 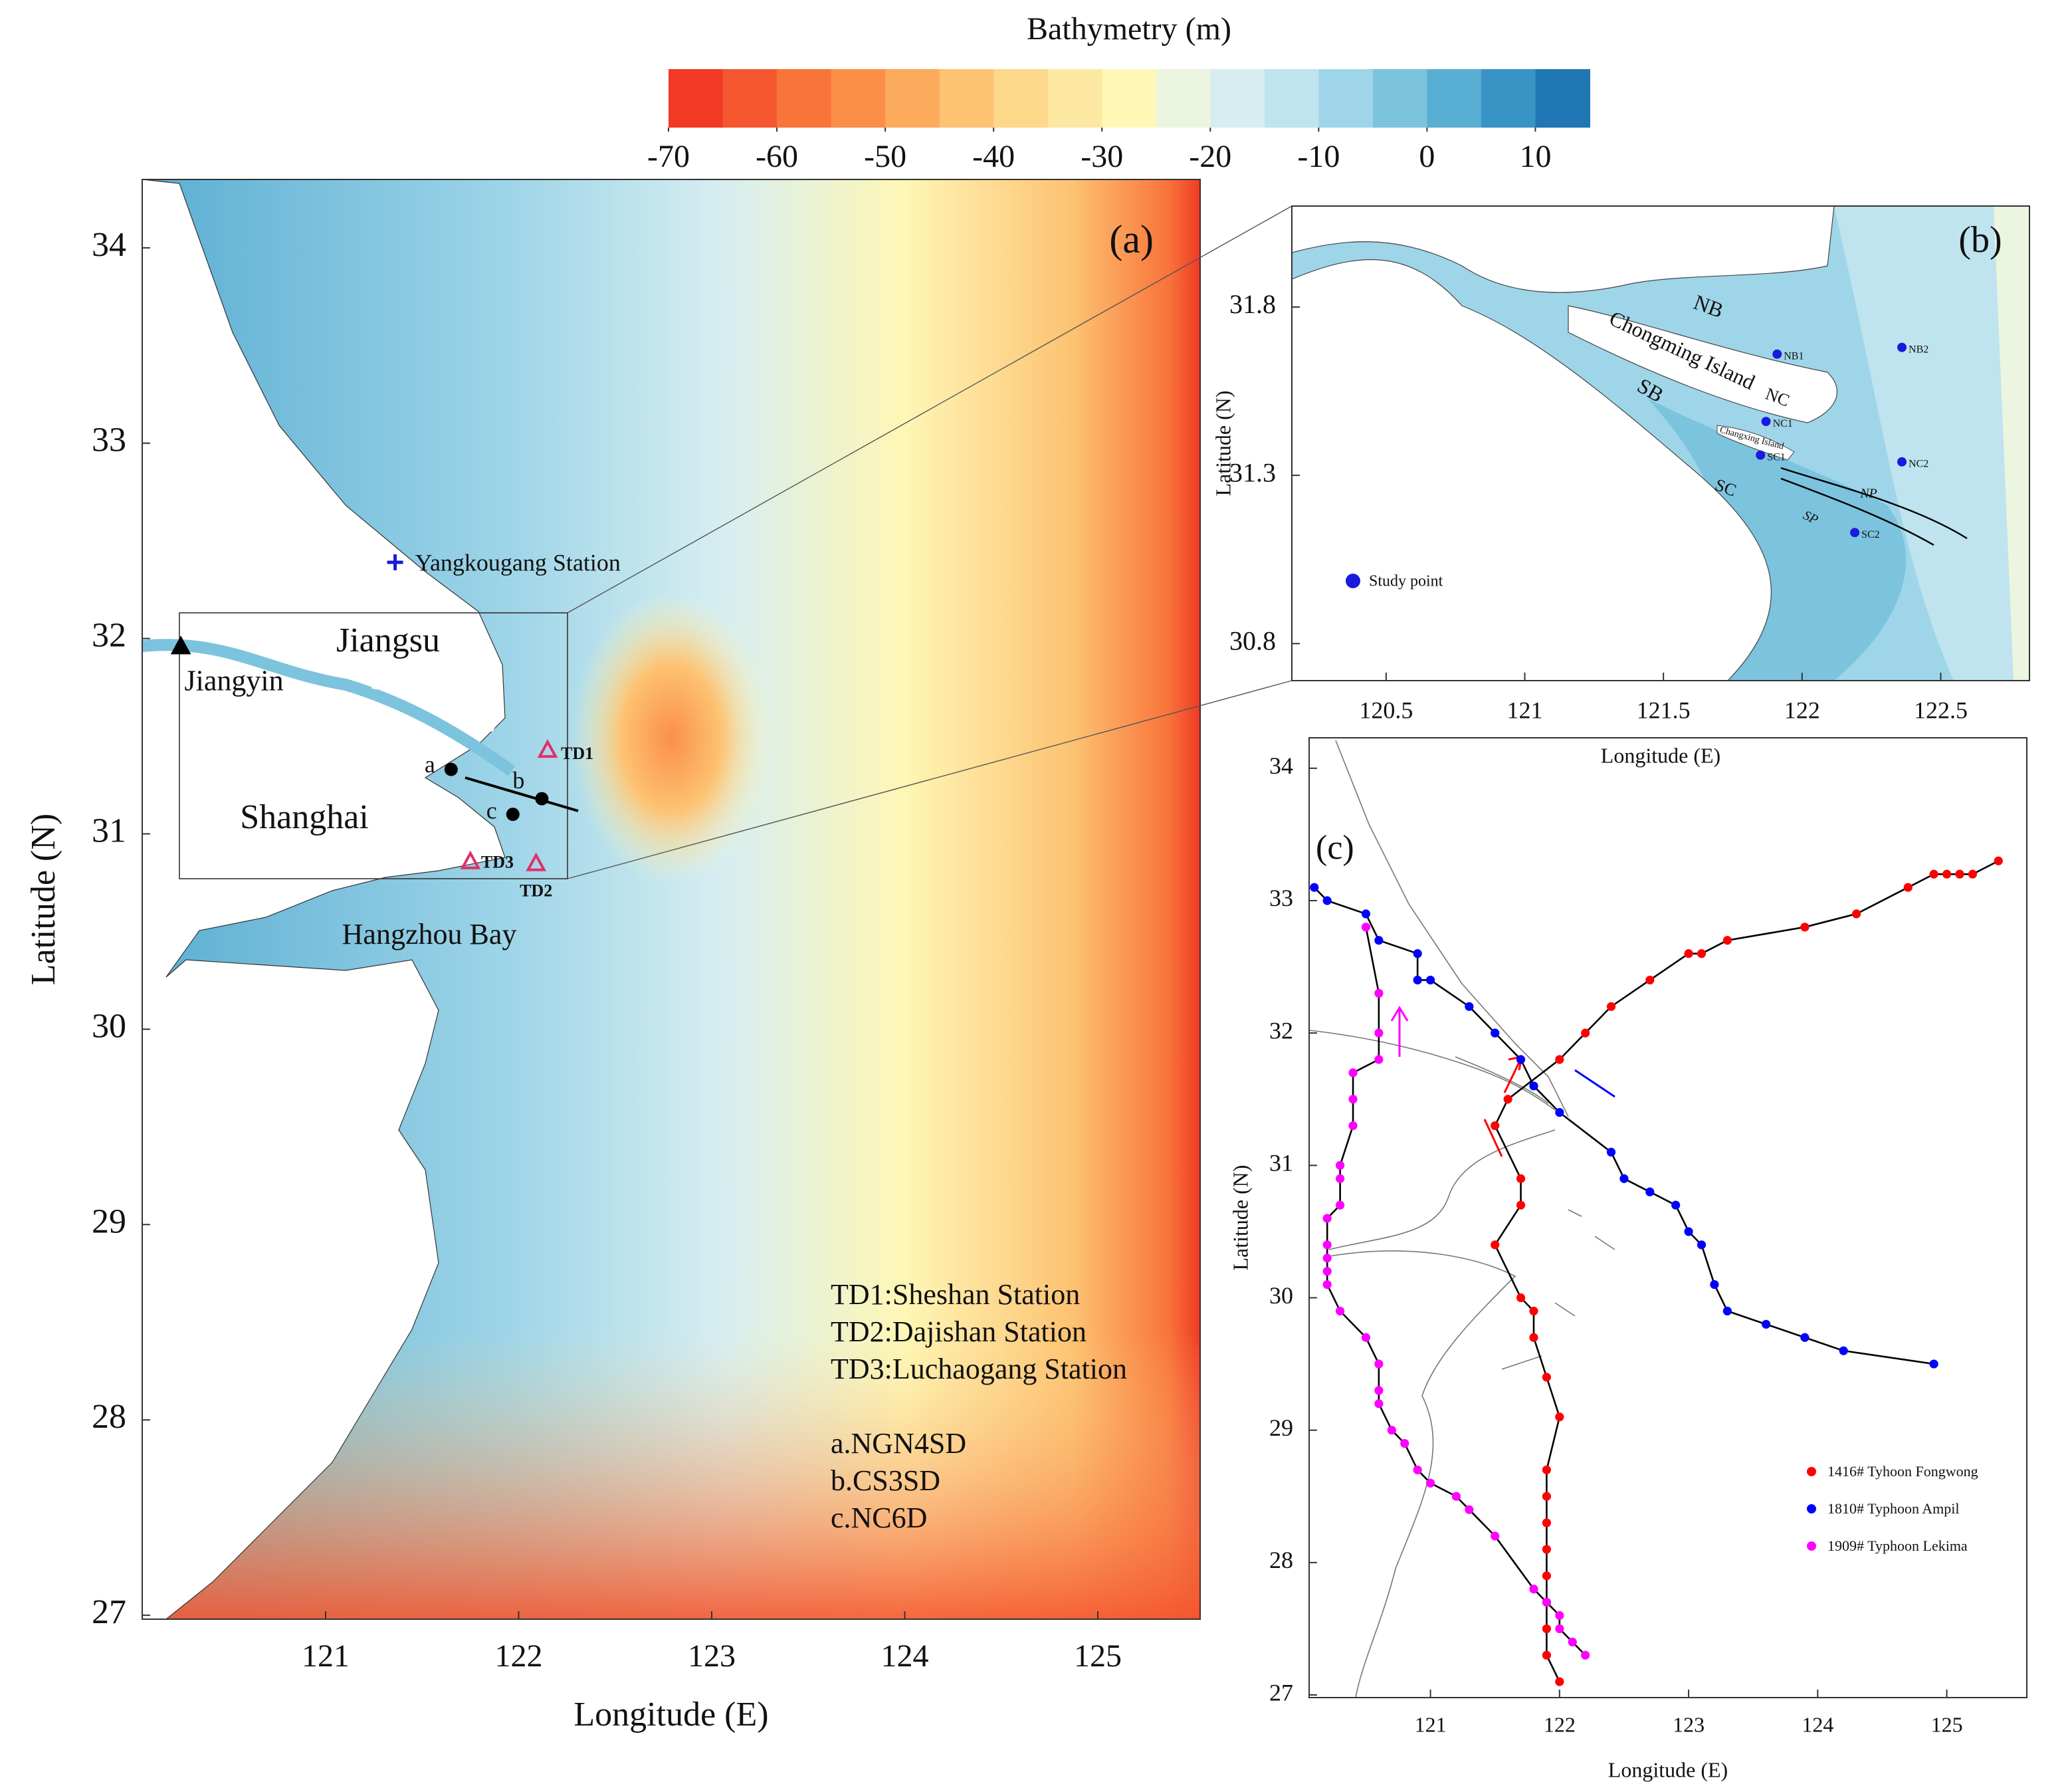 I want to click on point-label: NB2, so click(x=1918, y=349).